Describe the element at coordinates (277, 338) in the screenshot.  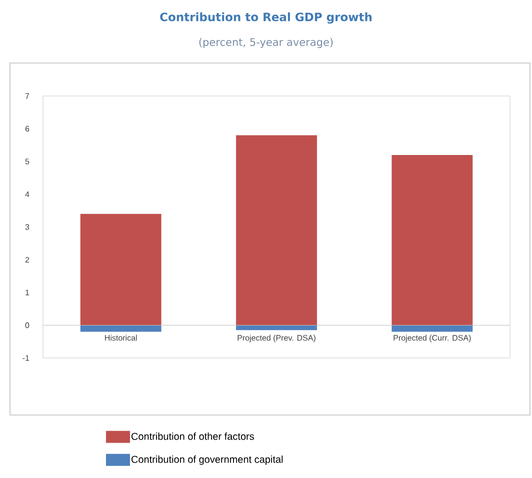
I see `x-tick-label: Projected (Prev. DSA)` at that location.